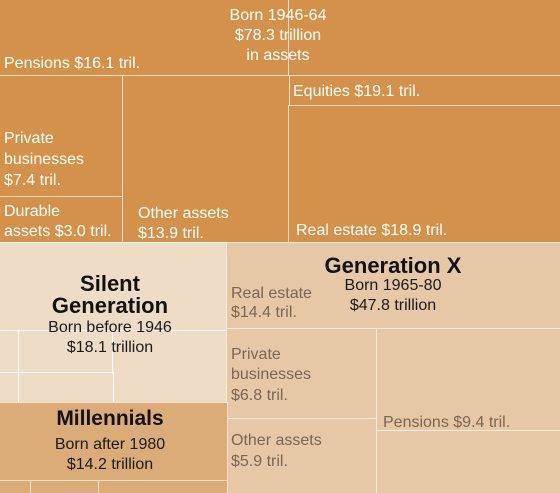  Describe the element at coordinates (110, 283) in the screenshot. I see `silent-title-l1: Silent` at that location.